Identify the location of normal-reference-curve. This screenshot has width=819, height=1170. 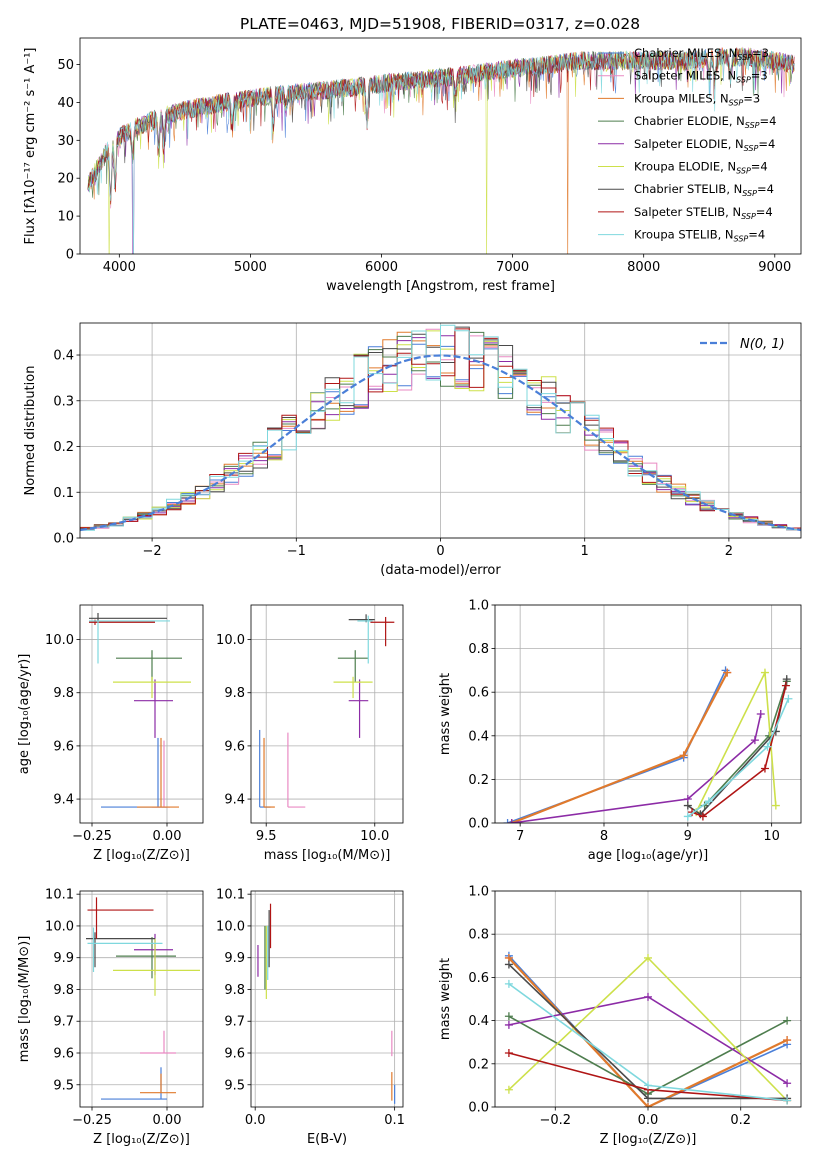
(440, 443).